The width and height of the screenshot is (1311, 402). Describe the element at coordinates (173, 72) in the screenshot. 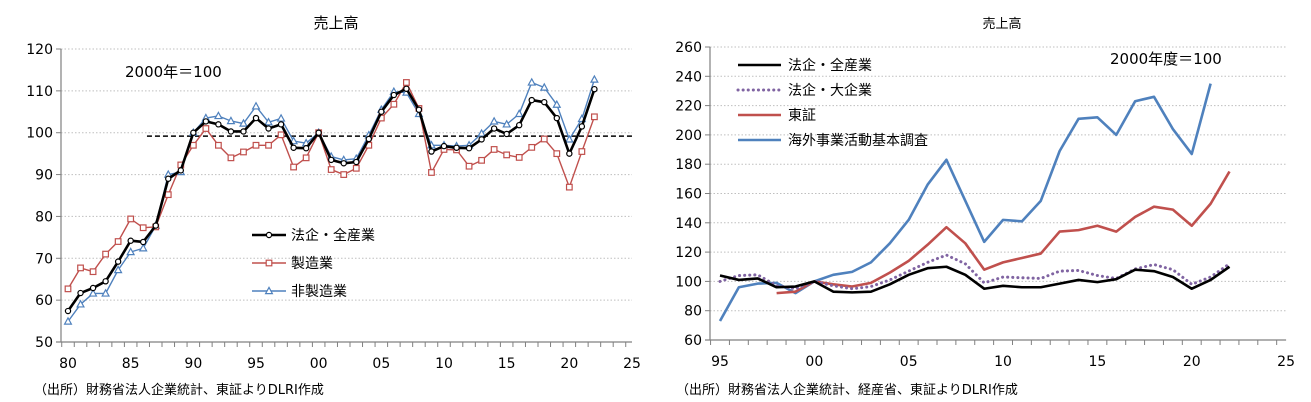

I see `left-chart-base-annotation: 2000年＝100` at that location.